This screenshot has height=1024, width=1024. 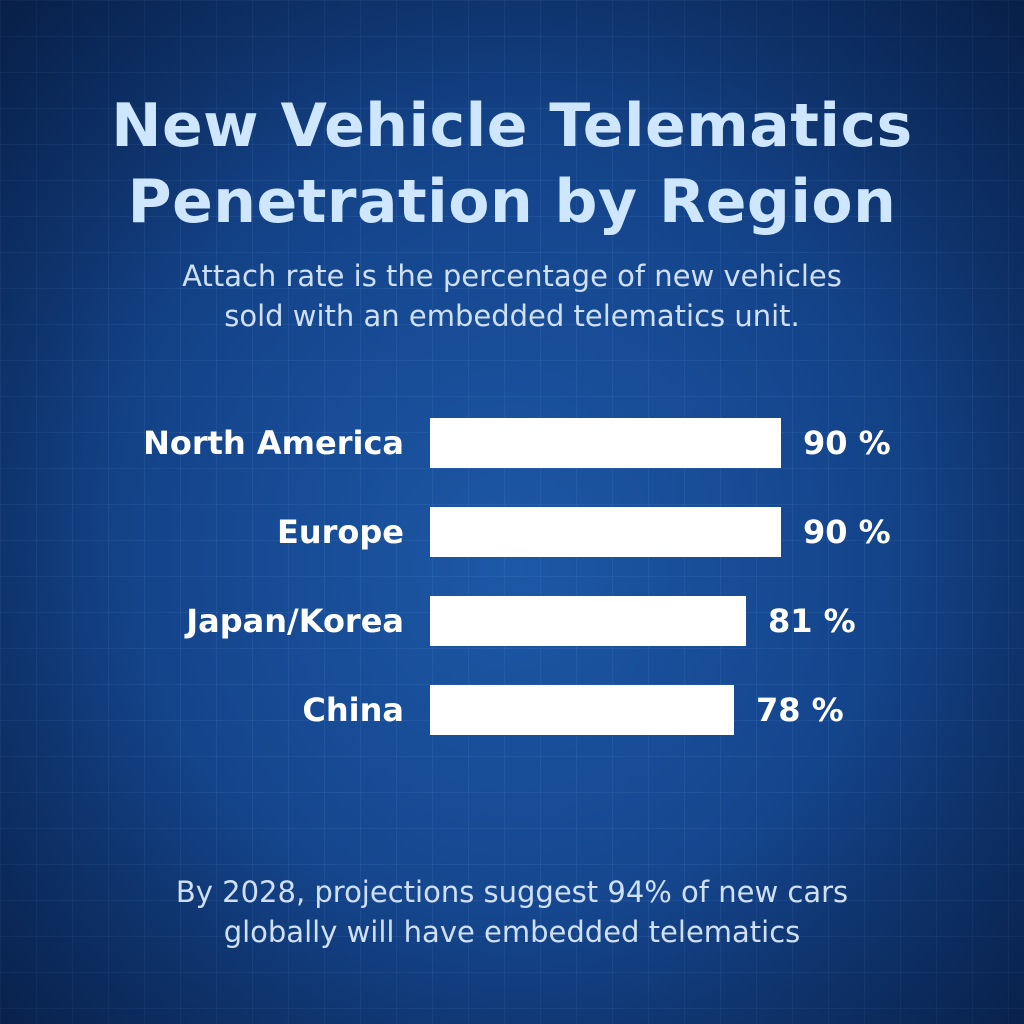 What do you see at coordinates (812, 621) in the screenshot?
I see `value-label: 81 %` at bounding box center [812, 621].